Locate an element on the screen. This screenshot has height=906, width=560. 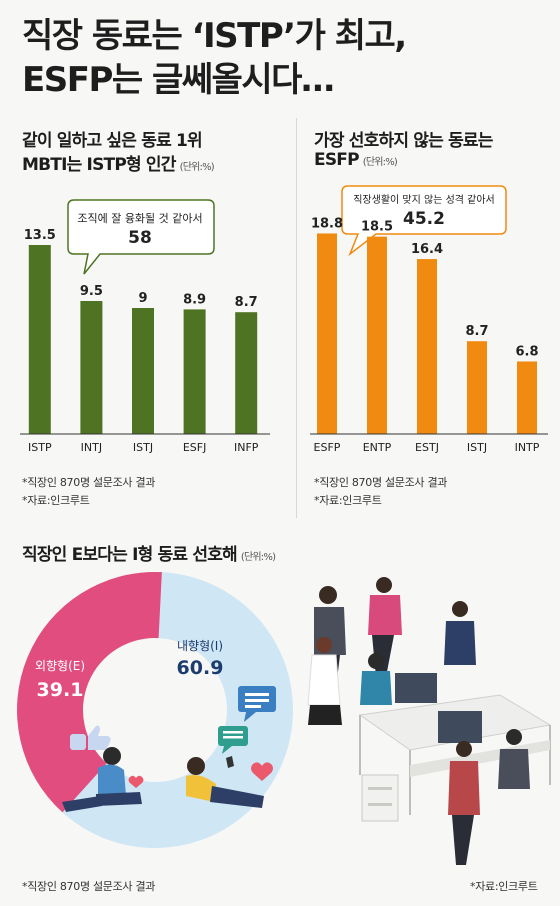
left-value-label-istp: 13.5 is located at coordinates (40, 235).